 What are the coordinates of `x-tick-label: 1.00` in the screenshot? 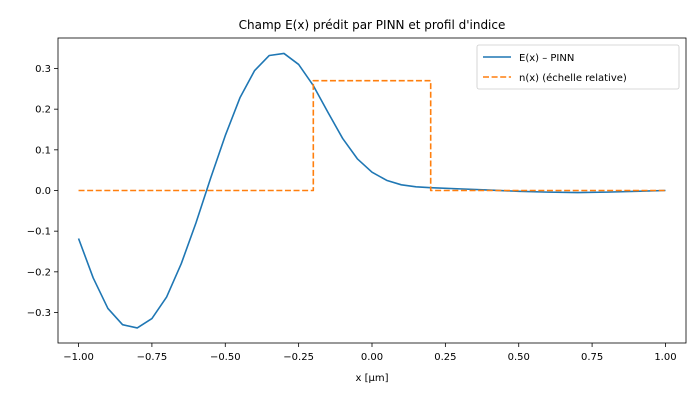 It's located at (665, 357).